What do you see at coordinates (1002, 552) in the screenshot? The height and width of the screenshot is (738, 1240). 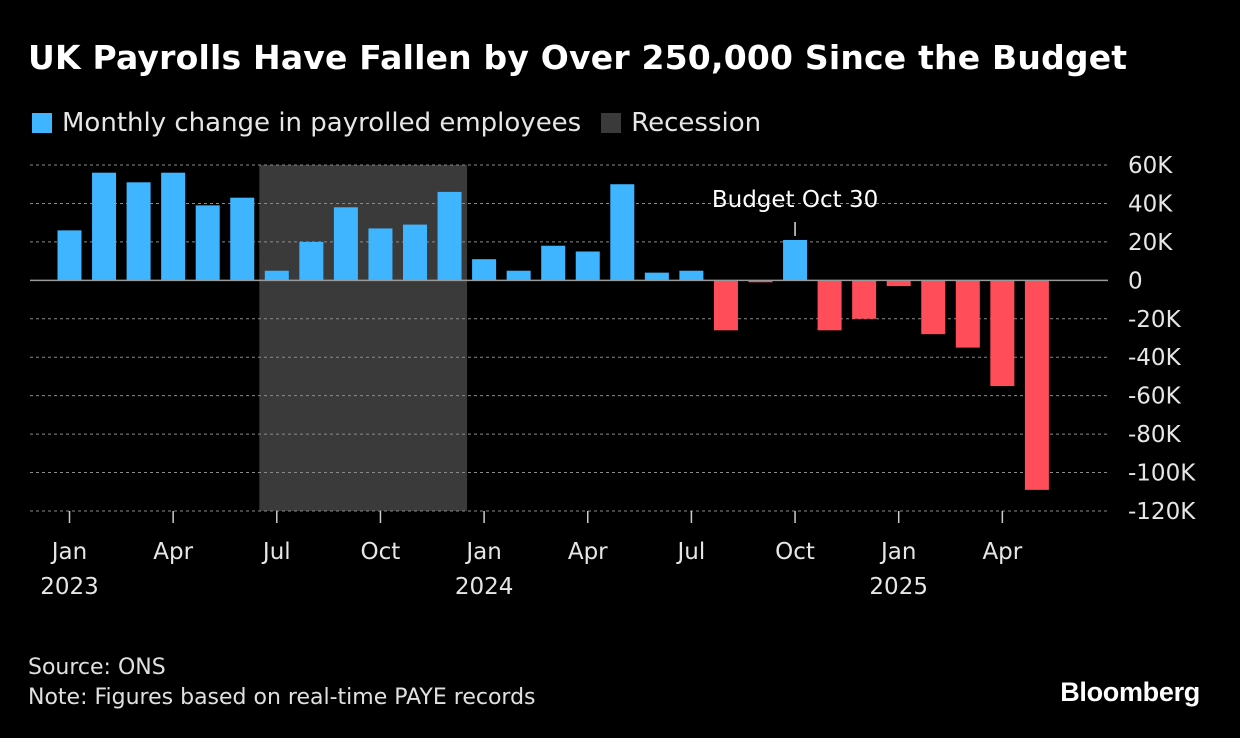 I see `x-tick-label-9: Apr` at bounding box center [1002, 552].